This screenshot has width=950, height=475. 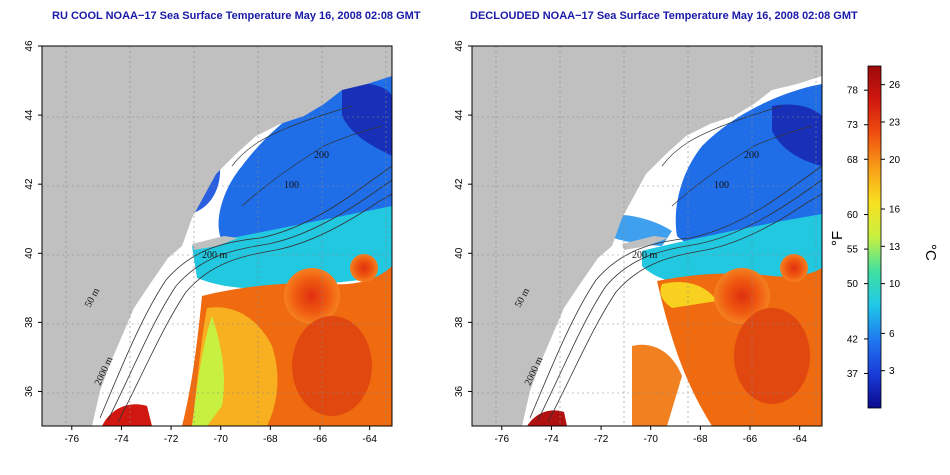 I want to click on colorbar-f-tick-label: 73, so click(x=853, y=125).